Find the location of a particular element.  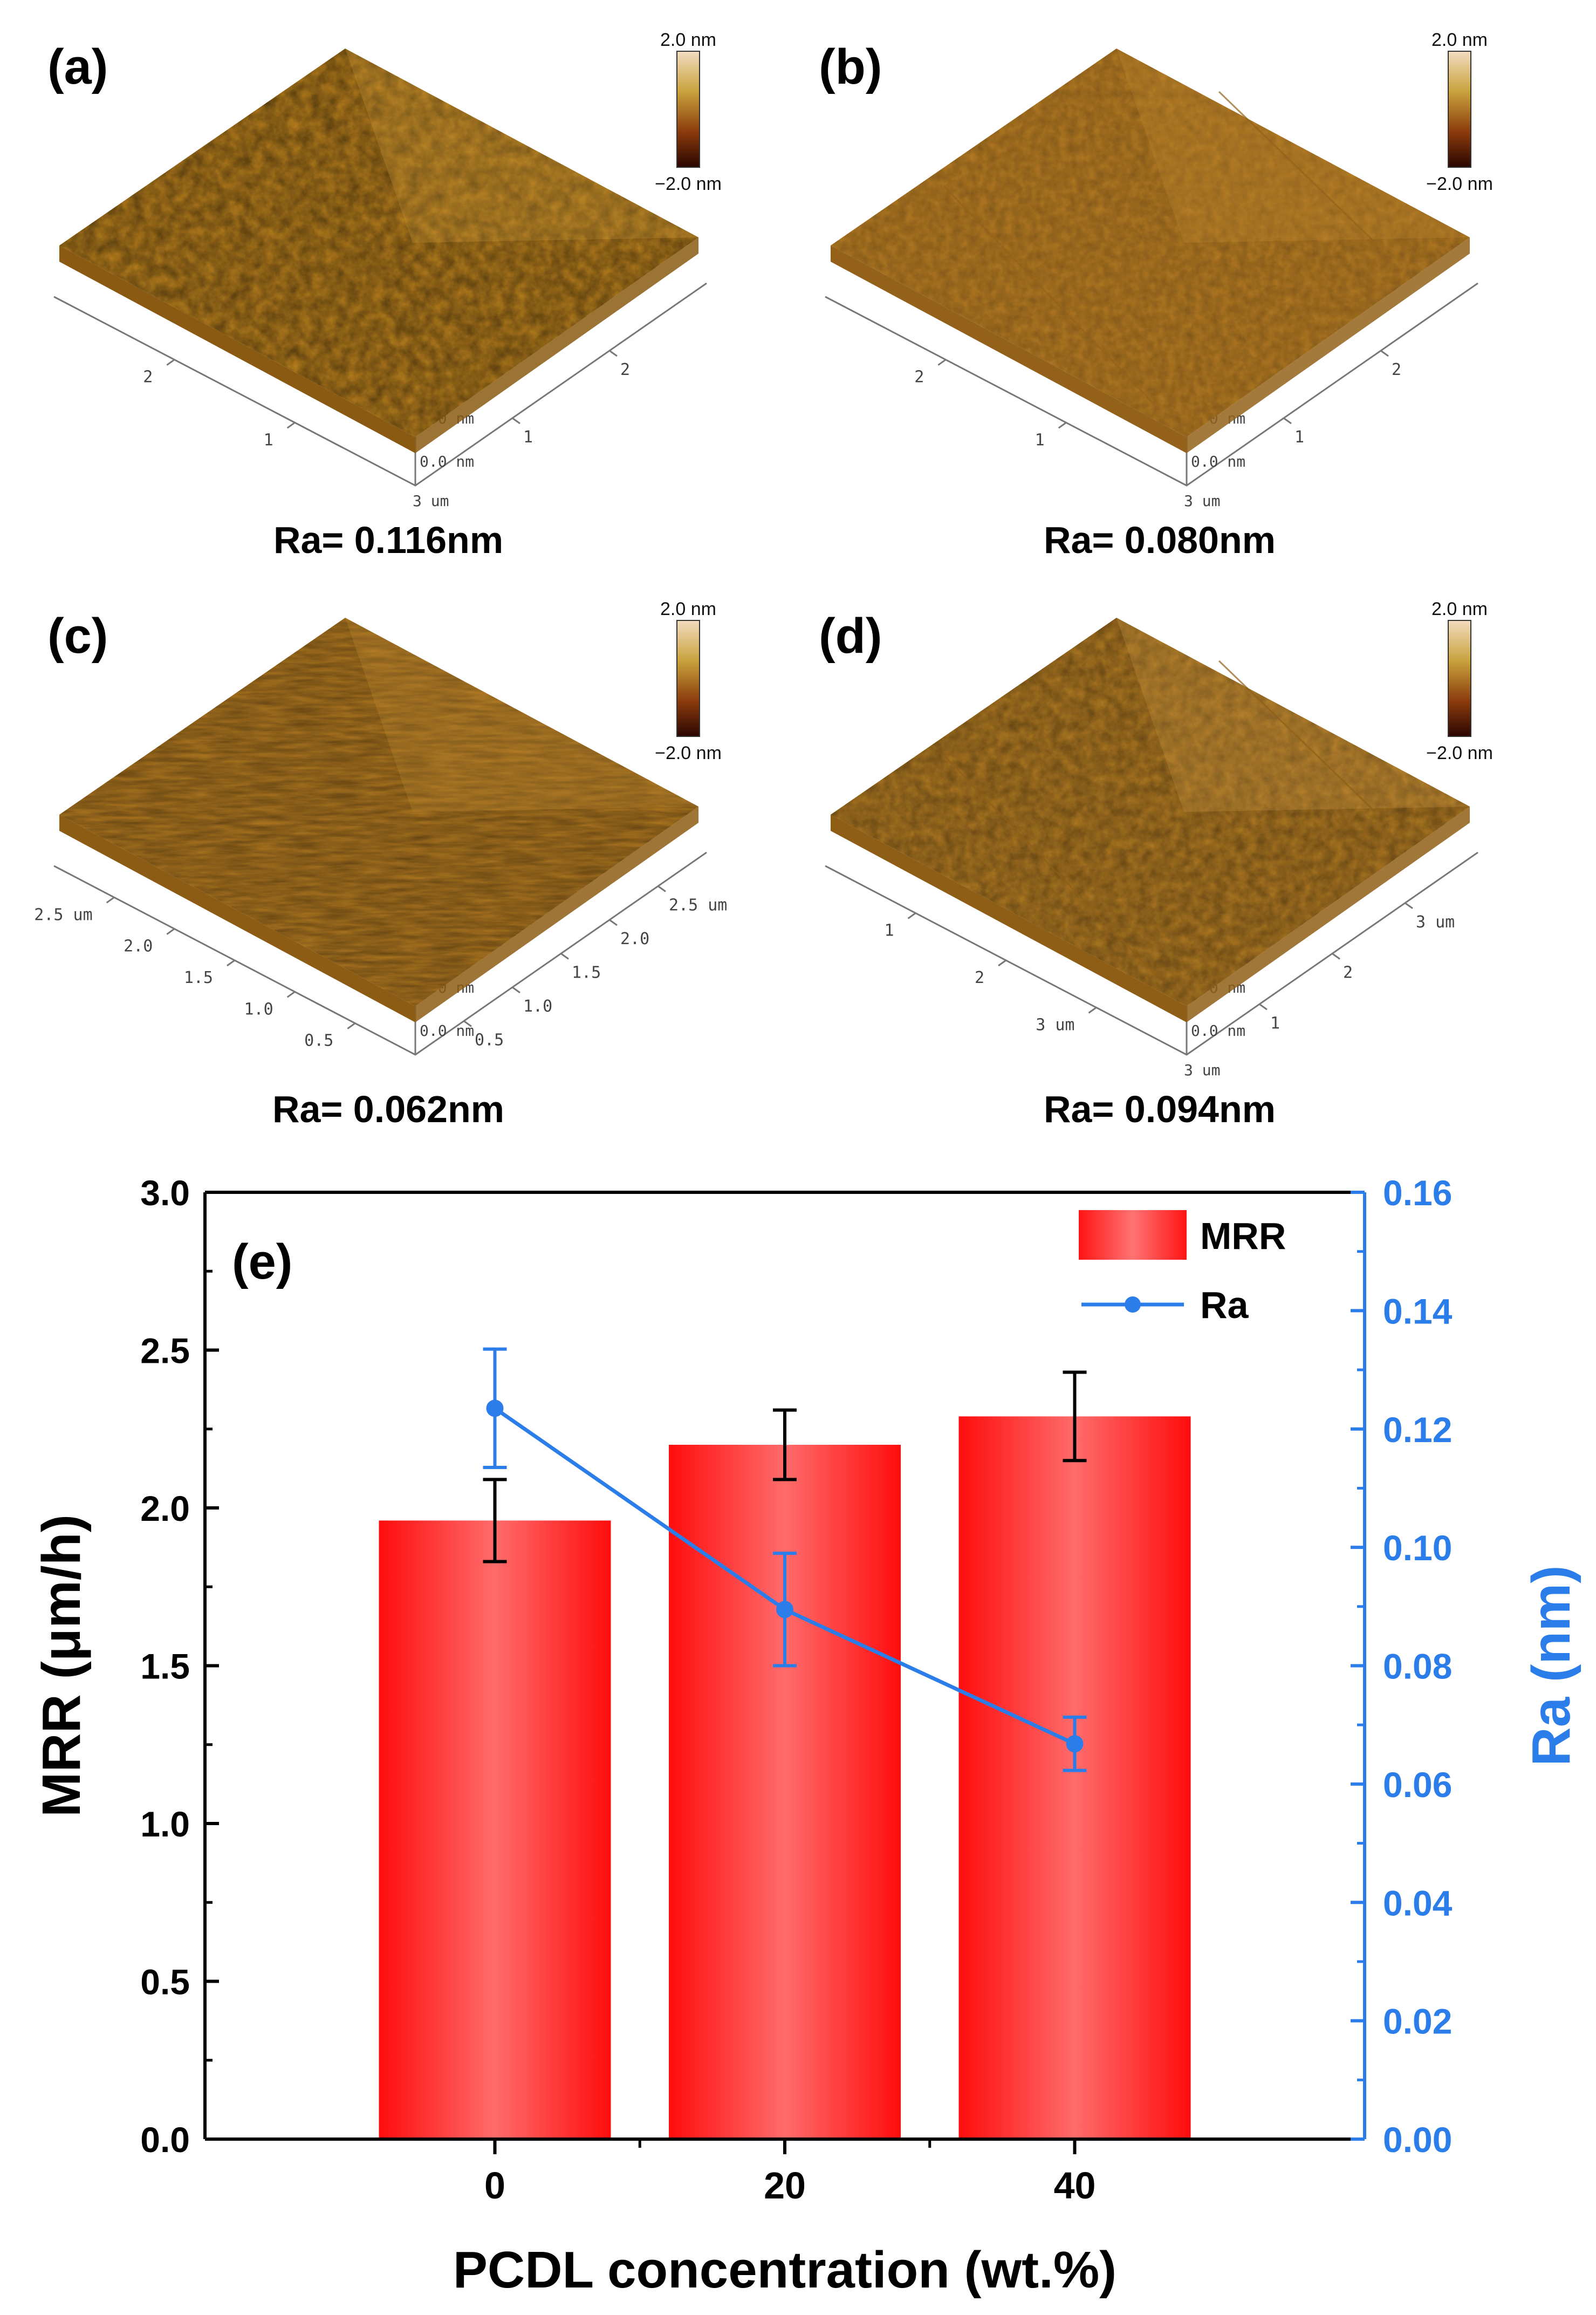

y-tick-label: 2.5 is located at coordinates (165, 1351).